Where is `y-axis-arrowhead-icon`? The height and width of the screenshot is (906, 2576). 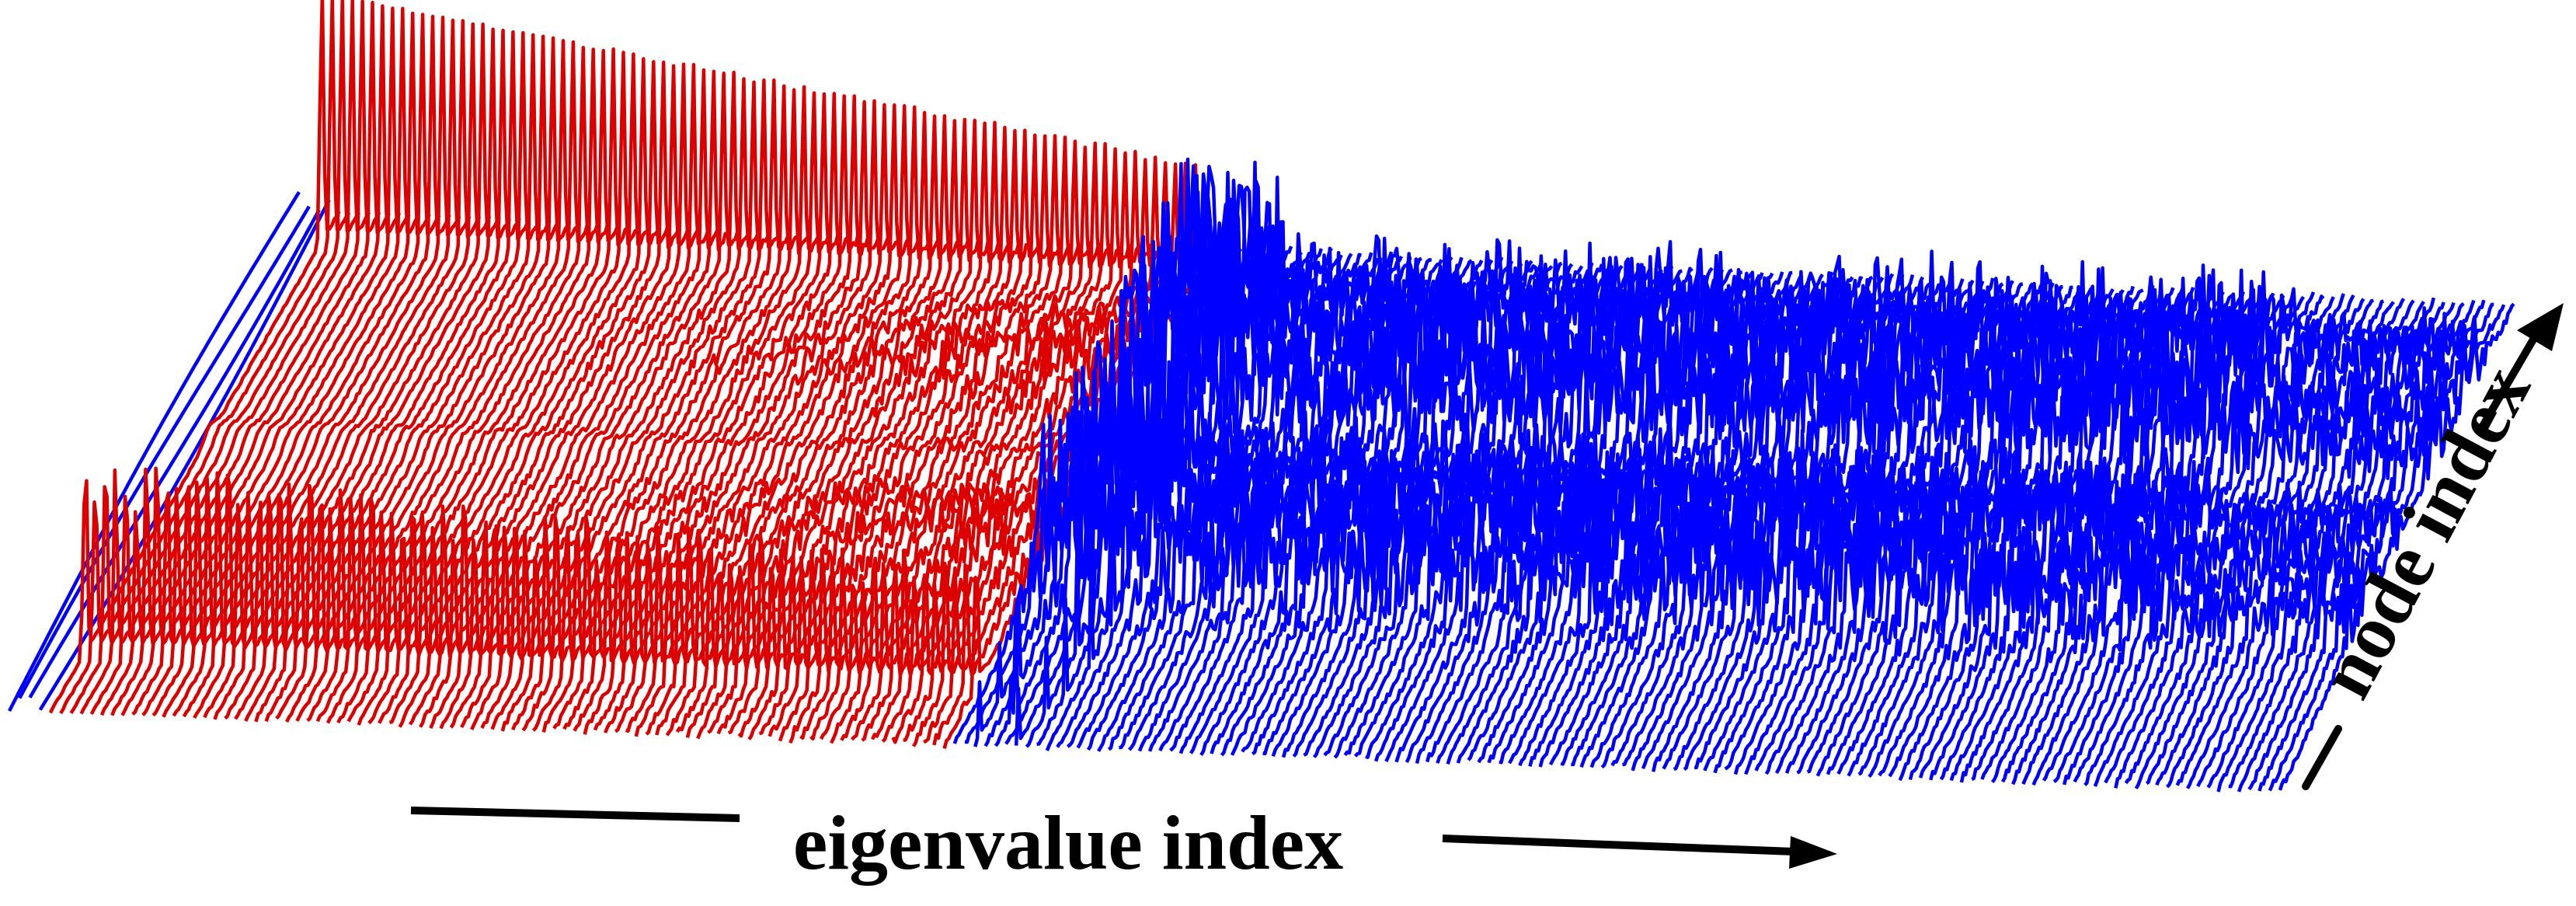
y-axis-arrowhead-icon is located at coordinates (2540, 327).